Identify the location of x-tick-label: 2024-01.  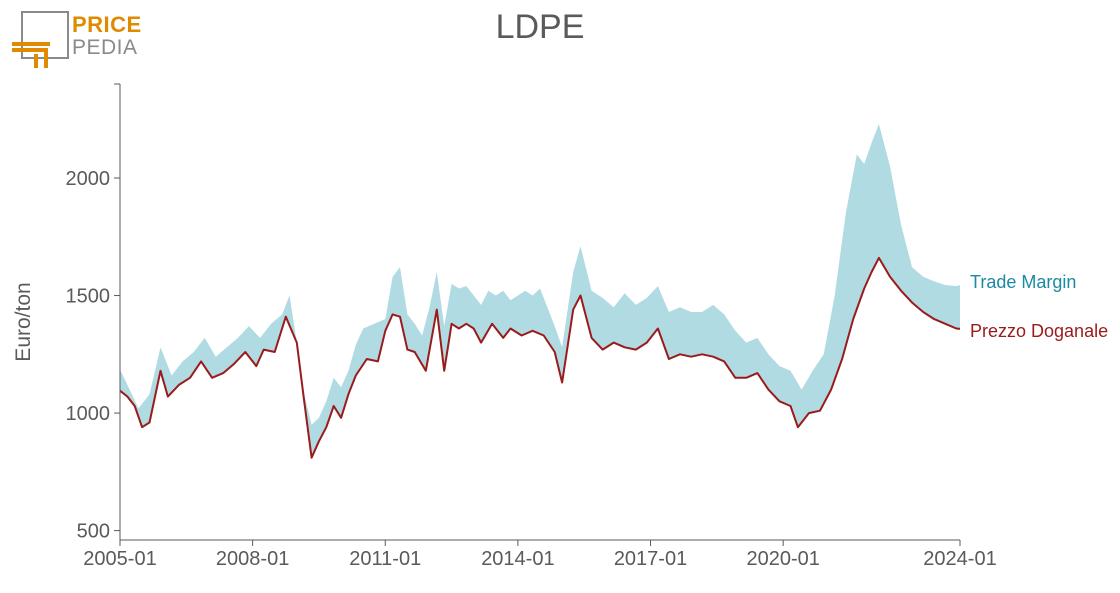
(959, 559).